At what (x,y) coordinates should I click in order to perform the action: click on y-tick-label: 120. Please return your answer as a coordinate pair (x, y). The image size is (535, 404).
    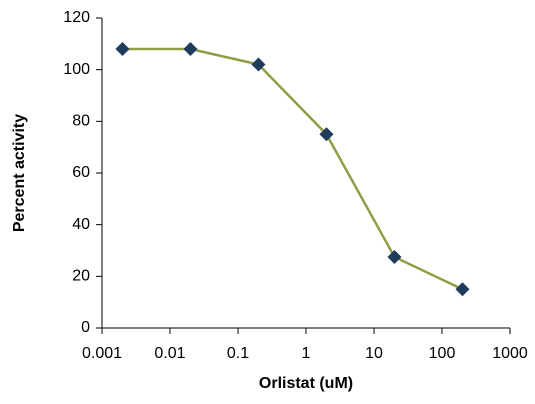
    Looking at the image, I should click on (76, 17).